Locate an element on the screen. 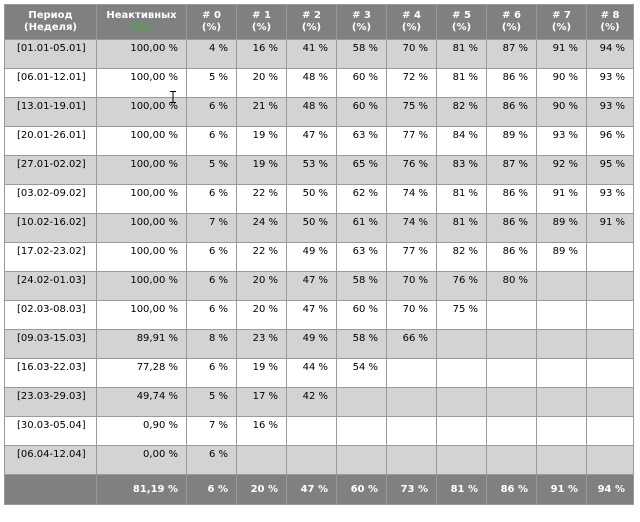  period-cell: [03.02-09.02] is located at coordinates (50, 199).